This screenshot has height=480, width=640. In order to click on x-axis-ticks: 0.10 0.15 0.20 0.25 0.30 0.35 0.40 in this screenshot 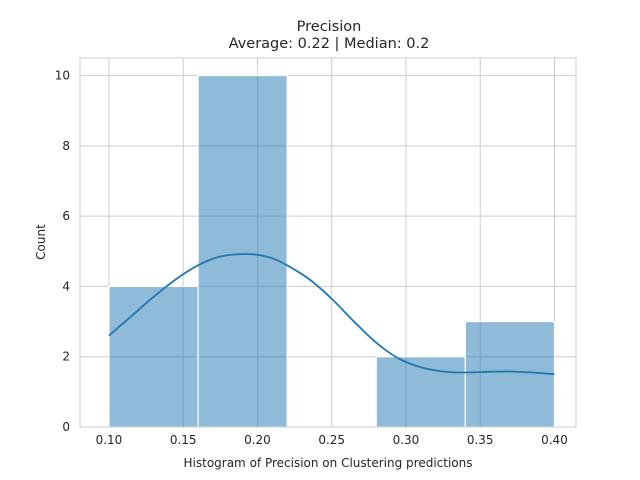, I will do `click(332, 440)`.